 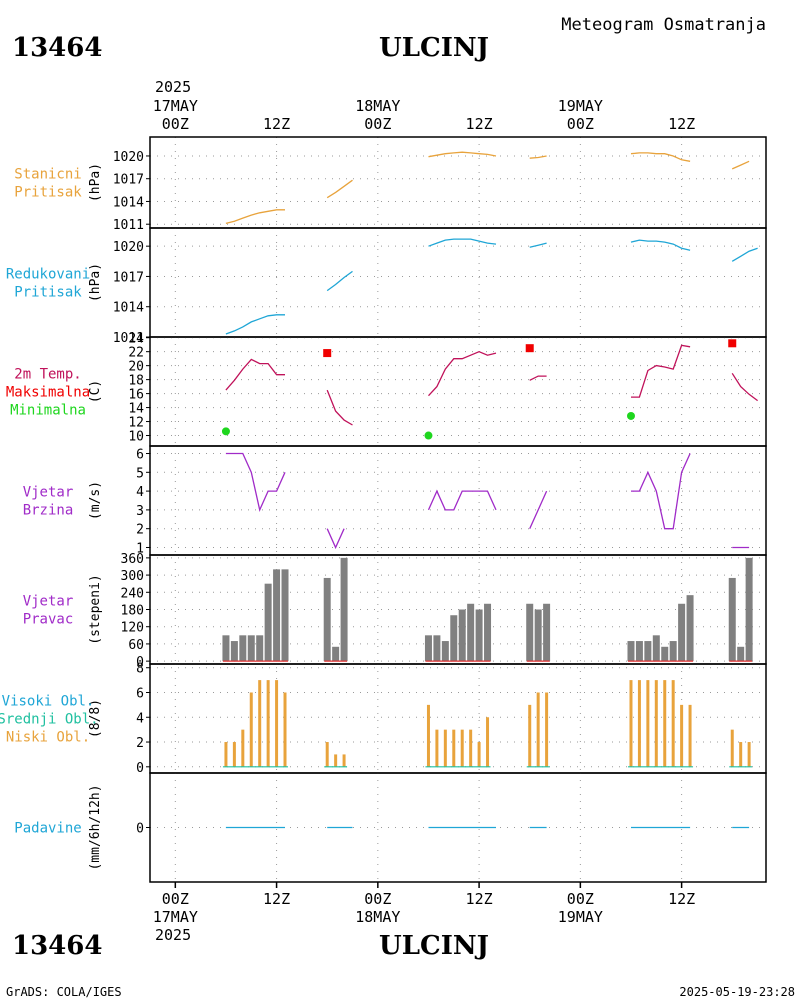 I want to click on y-tick-label: 20, so click(x=136, y=367).